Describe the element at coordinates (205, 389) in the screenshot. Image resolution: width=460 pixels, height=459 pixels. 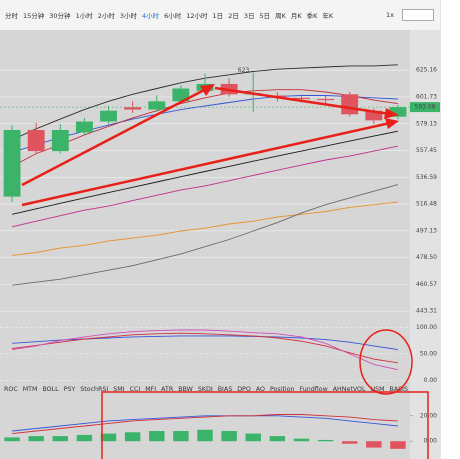
I see `indicator-tab: SKDJ` at that location.